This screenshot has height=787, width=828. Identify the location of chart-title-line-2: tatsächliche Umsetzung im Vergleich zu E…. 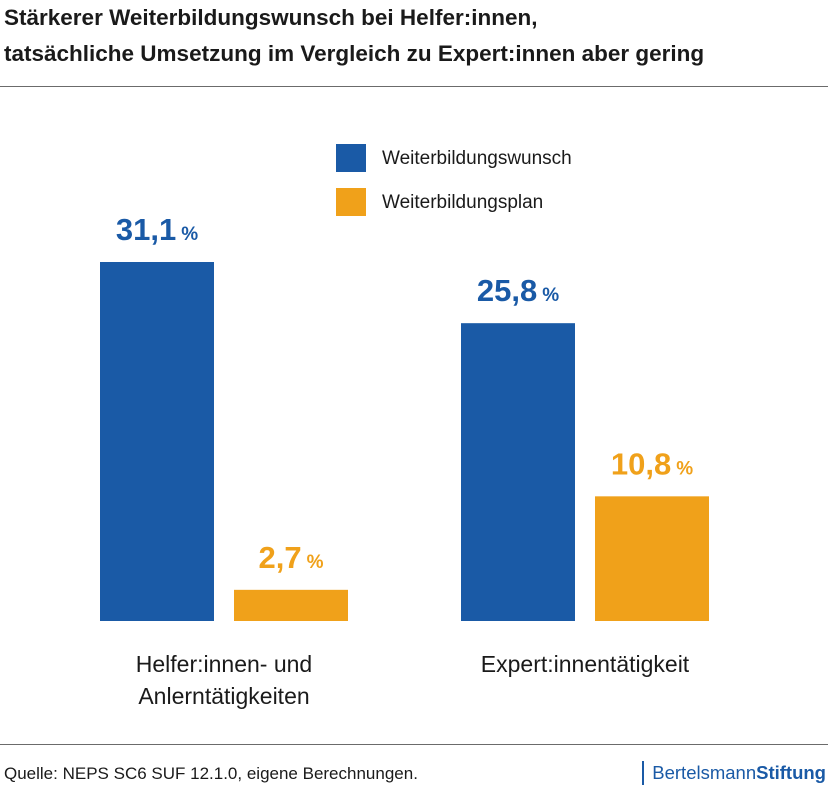
(354, 53).